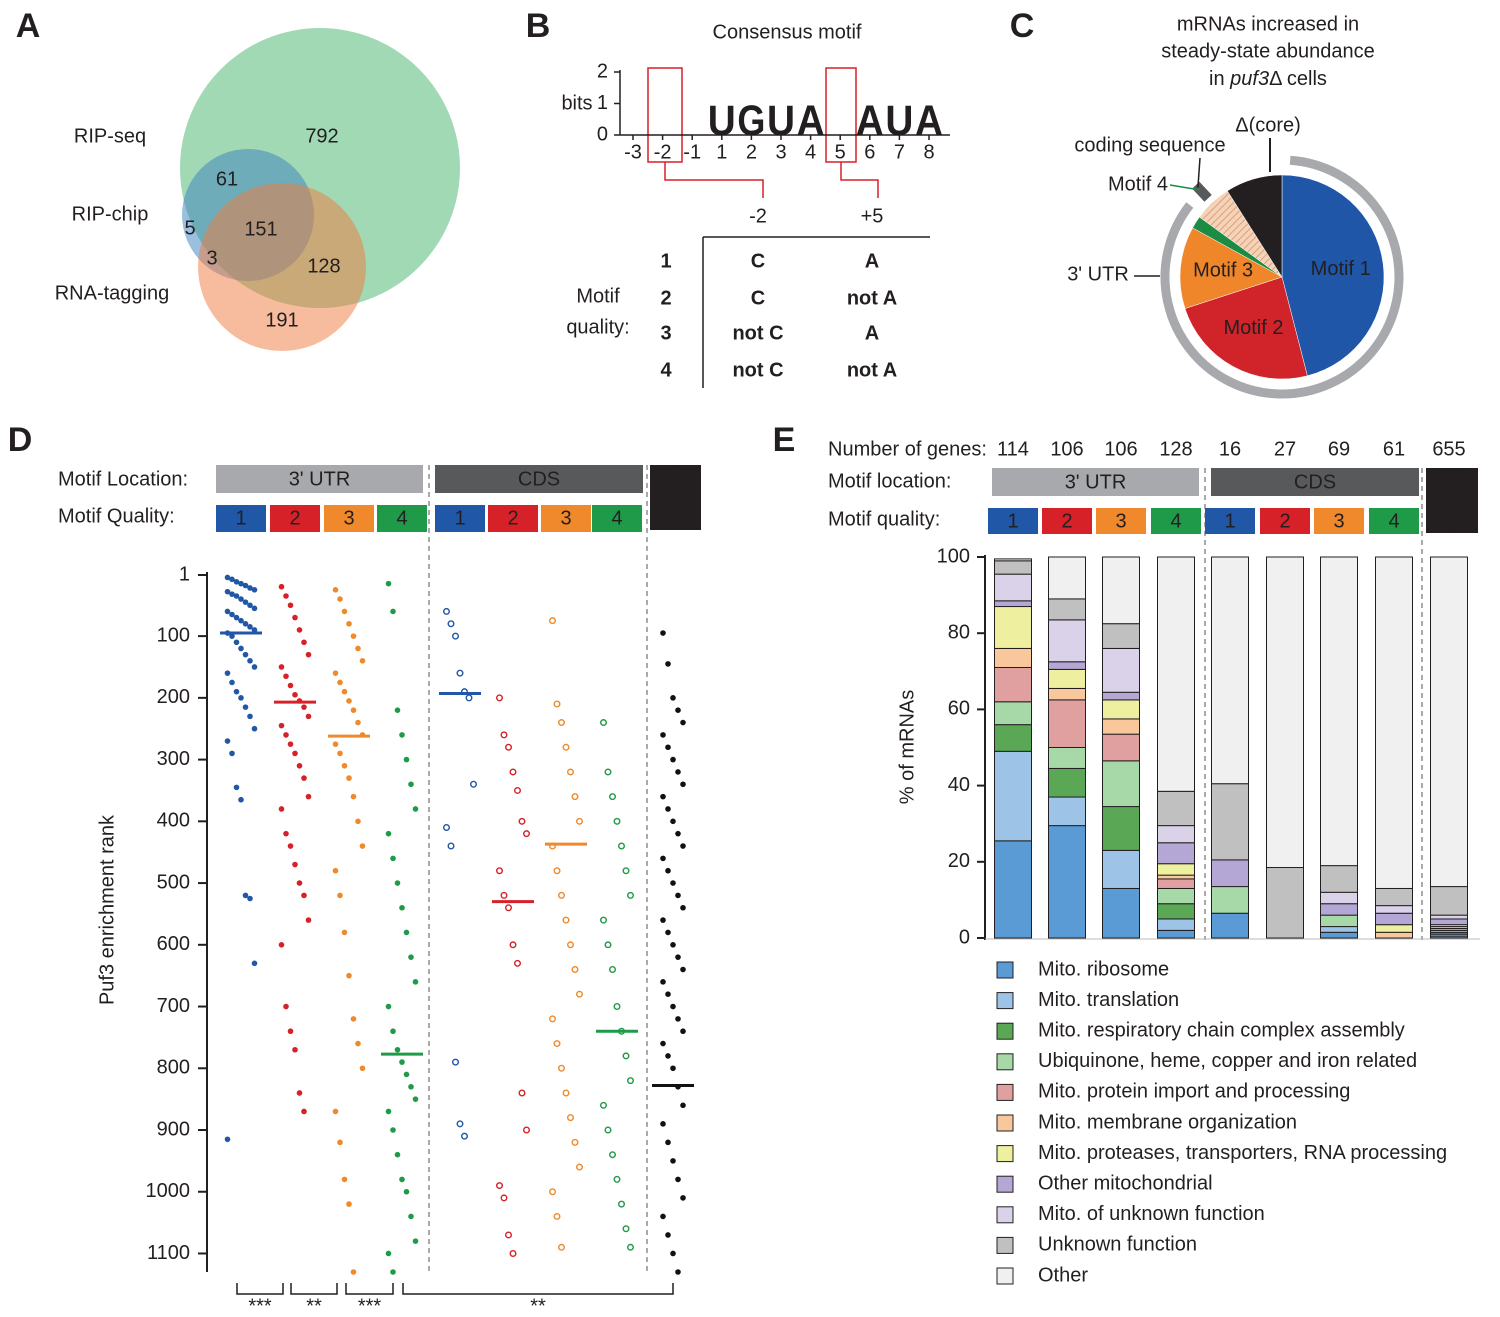  I want to click on gene-count: 69, so click(1339, 449).